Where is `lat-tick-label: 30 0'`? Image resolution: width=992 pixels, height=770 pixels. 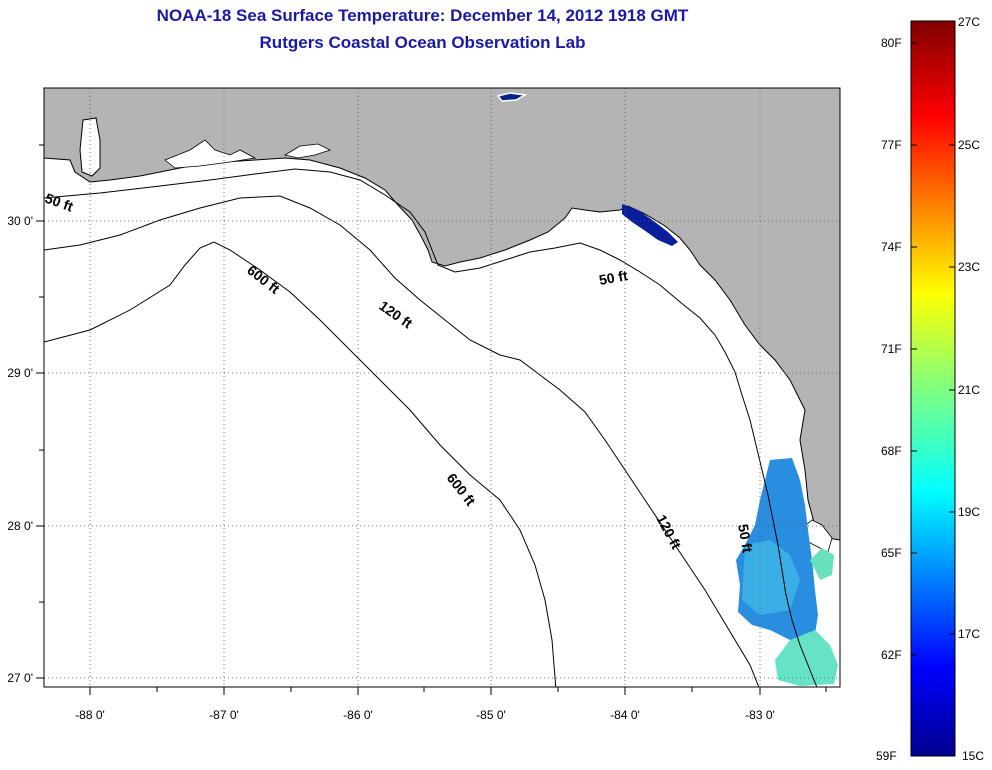 lat-tick-label: 30 0' is located at coordinates (20, 221).